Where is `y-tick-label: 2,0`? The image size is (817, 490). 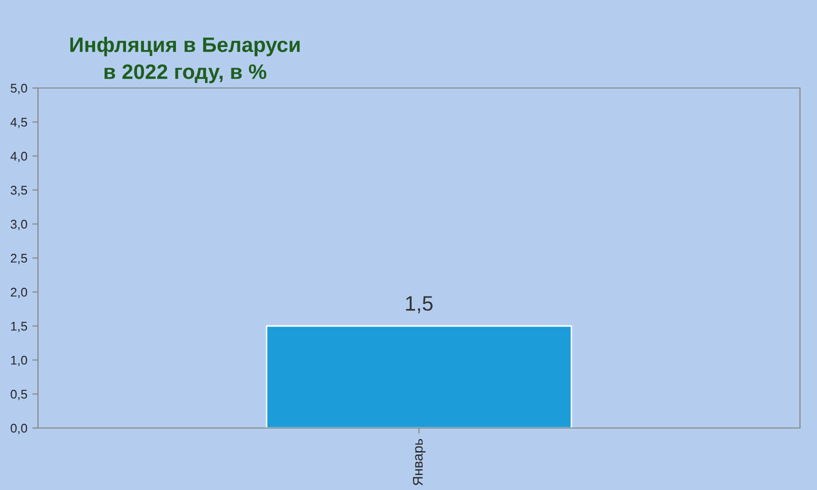 y-tick-label: 2,0 is located at coordinates (19, 293).